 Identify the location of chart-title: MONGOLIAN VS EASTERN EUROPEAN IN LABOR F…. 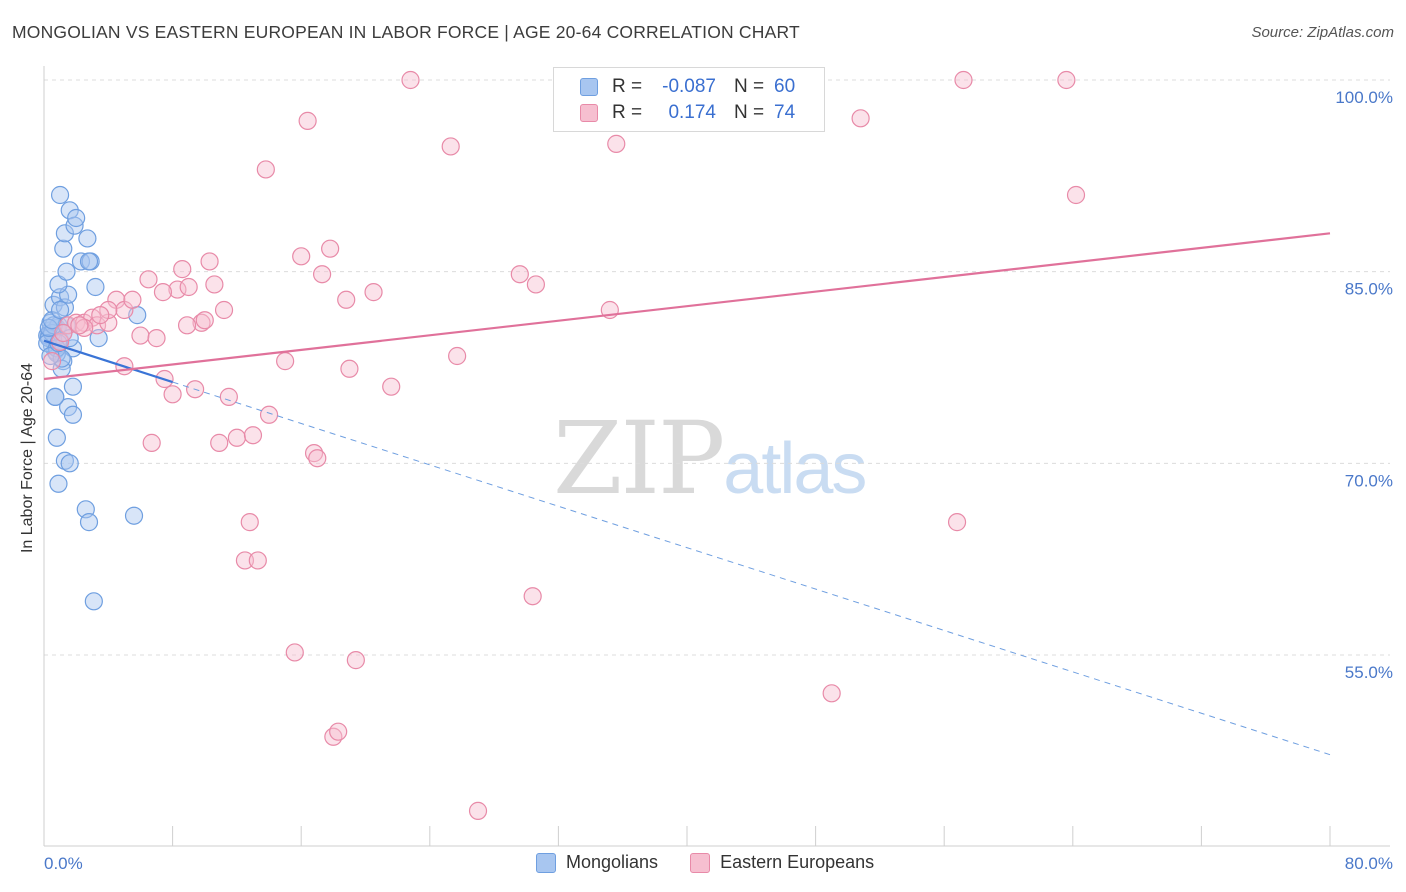
(406, 32).